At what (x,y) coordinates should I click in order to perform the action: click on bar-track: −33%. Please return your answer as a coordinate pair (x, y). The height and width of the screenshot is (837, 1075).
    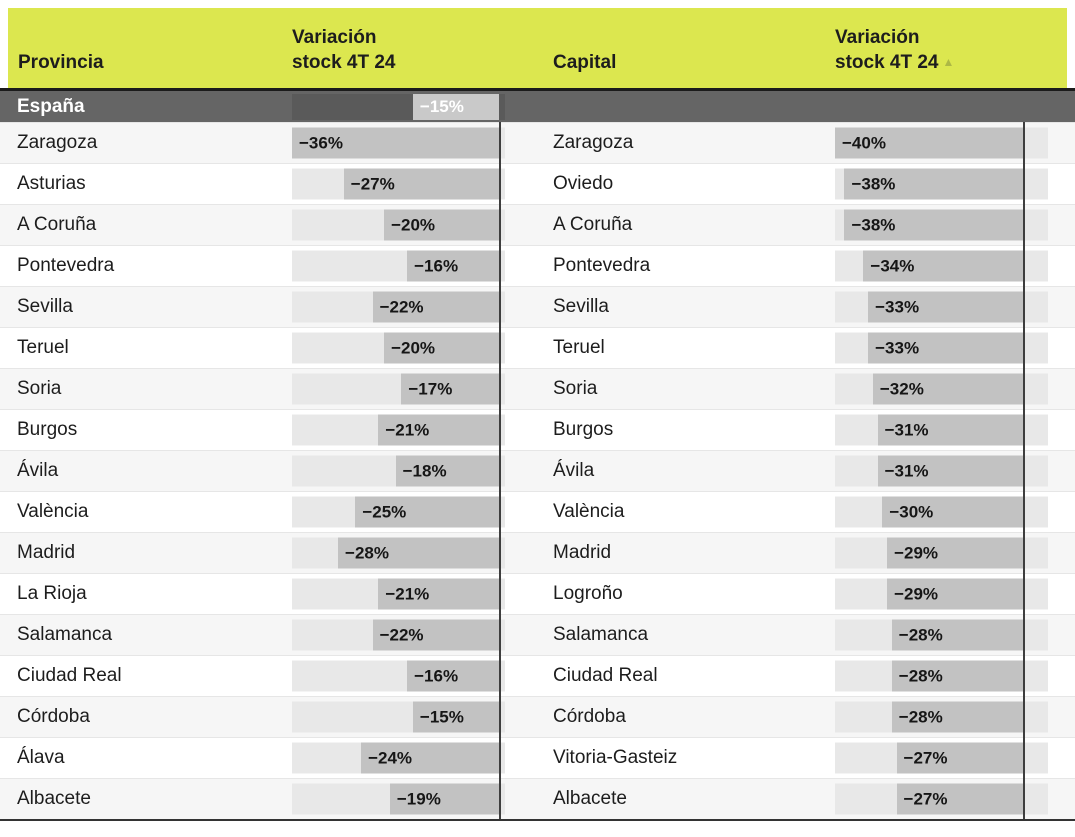
    Looking at the image, I should click on (941, 348).